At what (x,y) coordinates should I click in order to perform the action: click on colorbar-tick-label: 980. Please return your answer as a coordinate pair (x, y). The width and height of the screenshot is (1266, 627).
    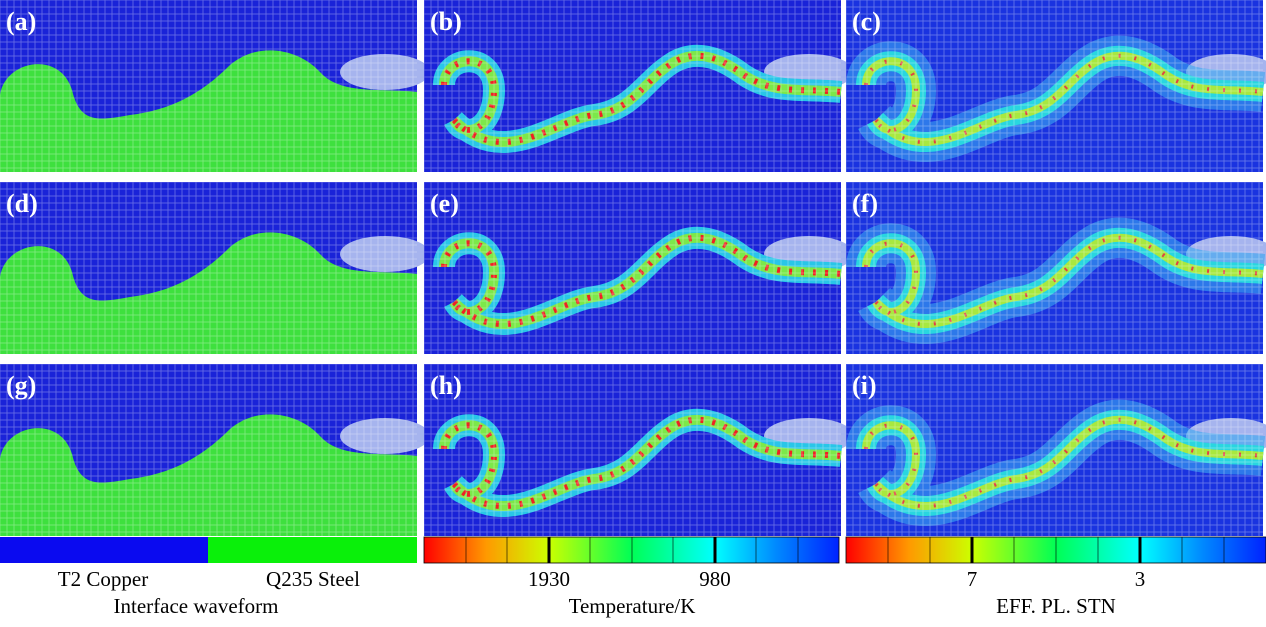
    Looking at the image, I should click on (715, 579).